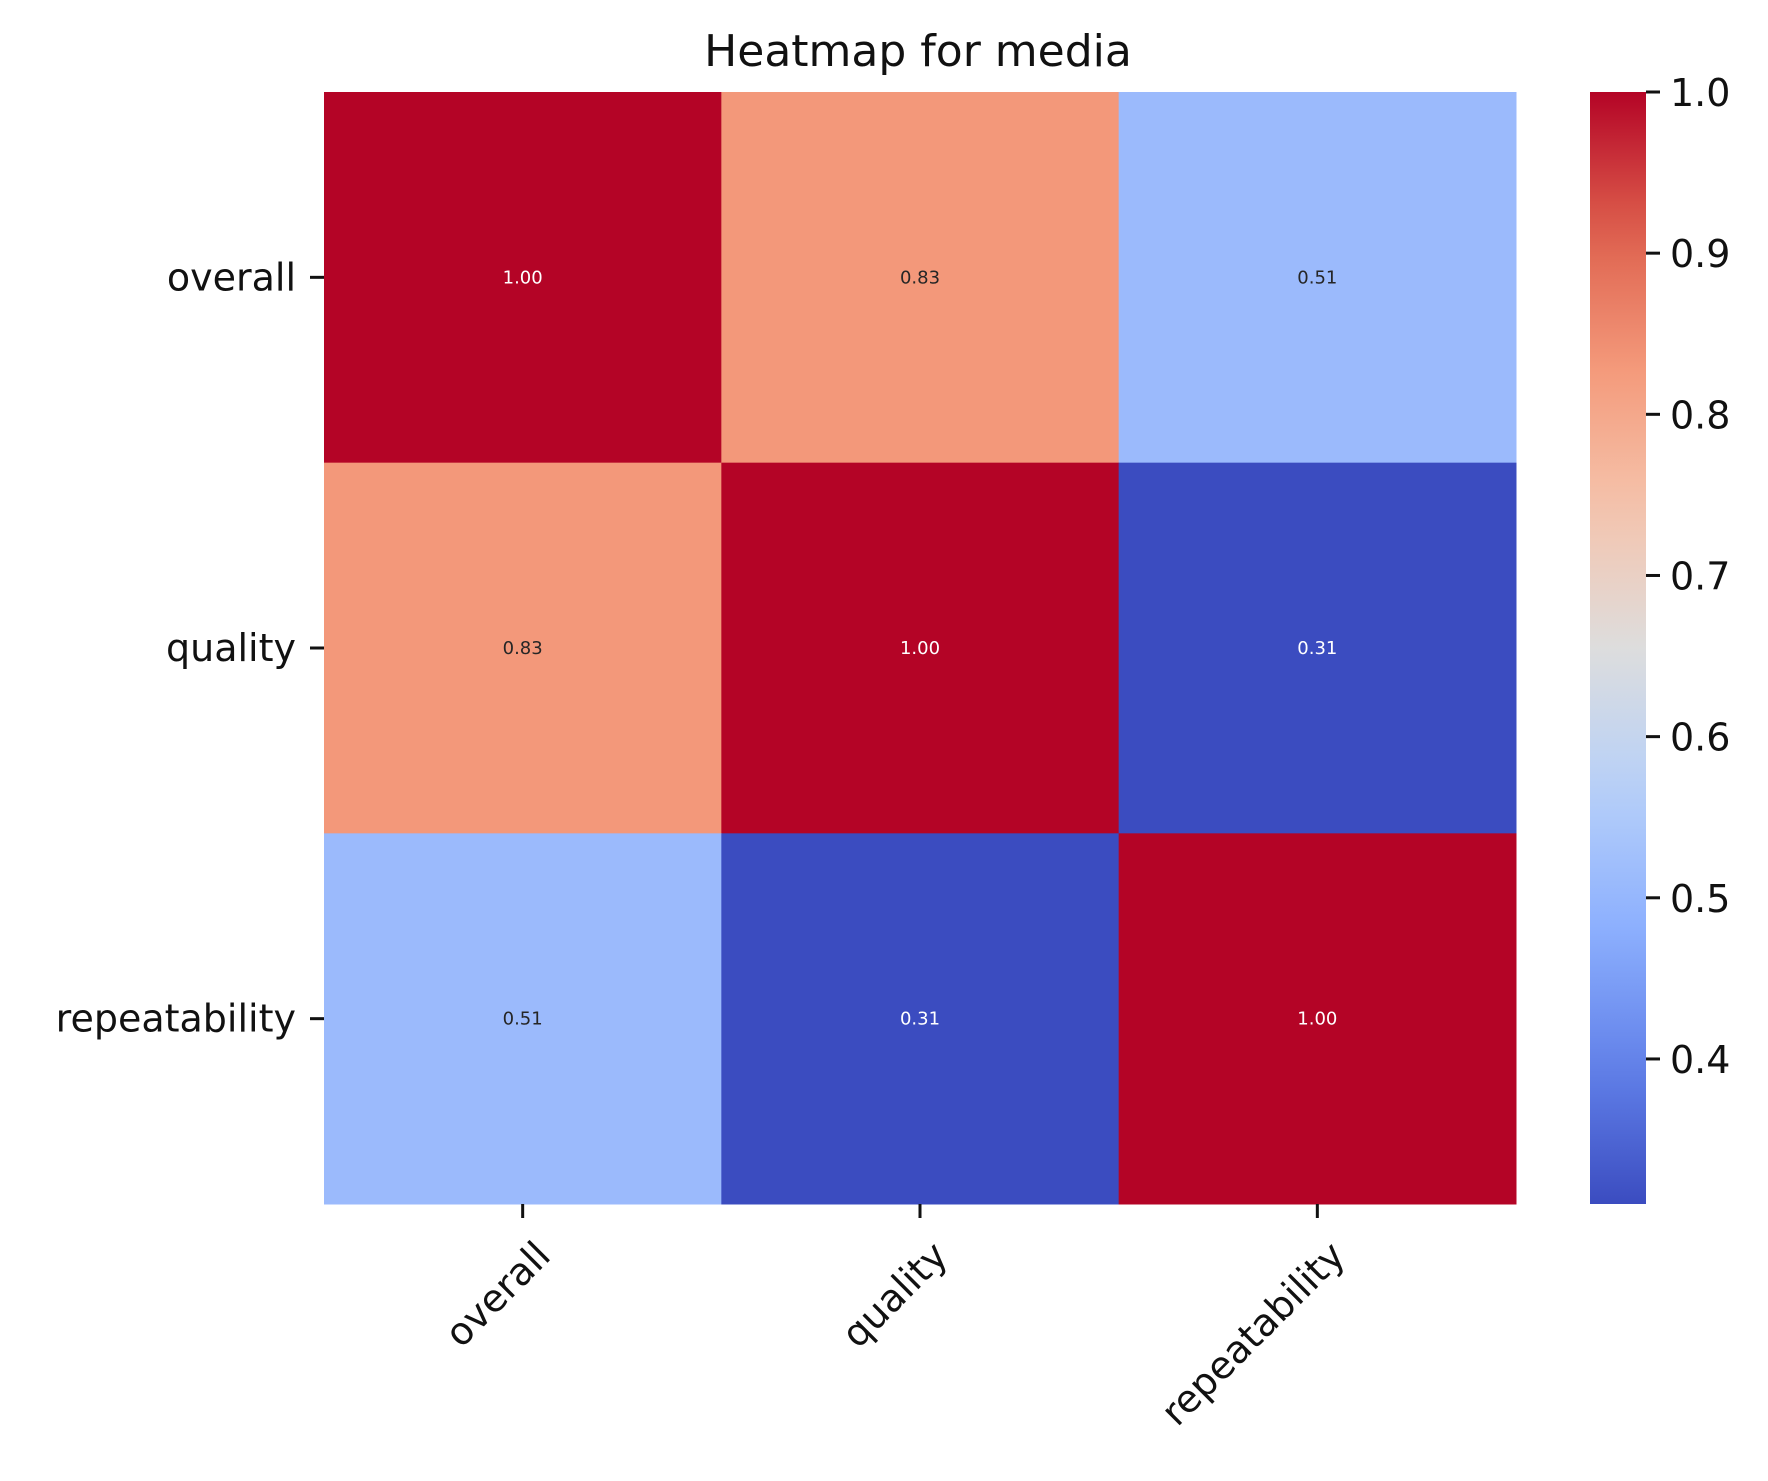  I want to click on chart-title: Heatmap for media, so click(918, 51).